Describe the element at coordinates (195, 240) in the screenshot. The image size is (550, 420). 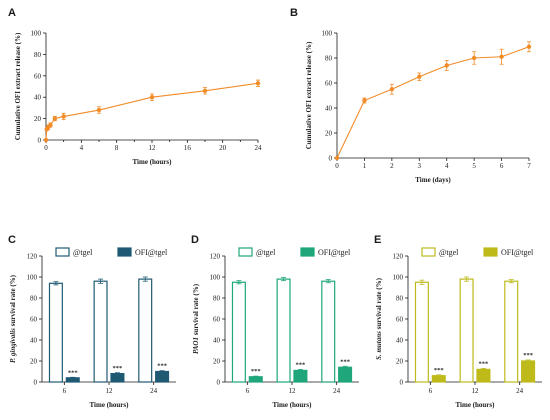
I see `panel-letter-d: D` at that location.